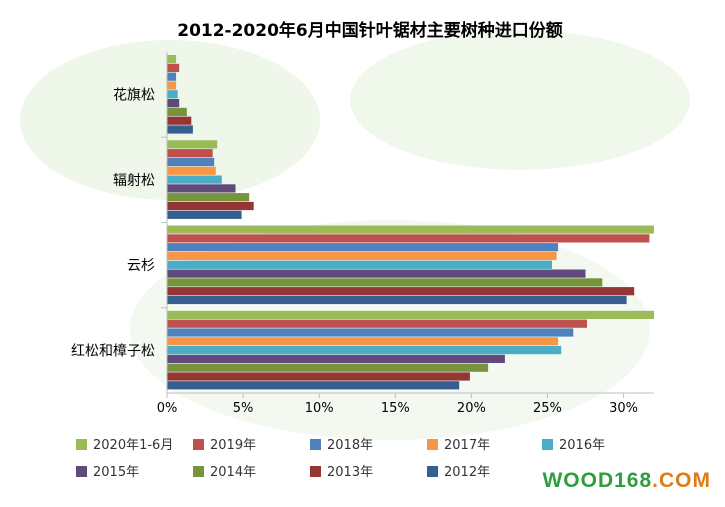 This screenshot has height=507, width=725. What do you see at coordinates (350, 445) in the screenshot?
I see `legend-label: 2018年` at bounding box center [350, 445].